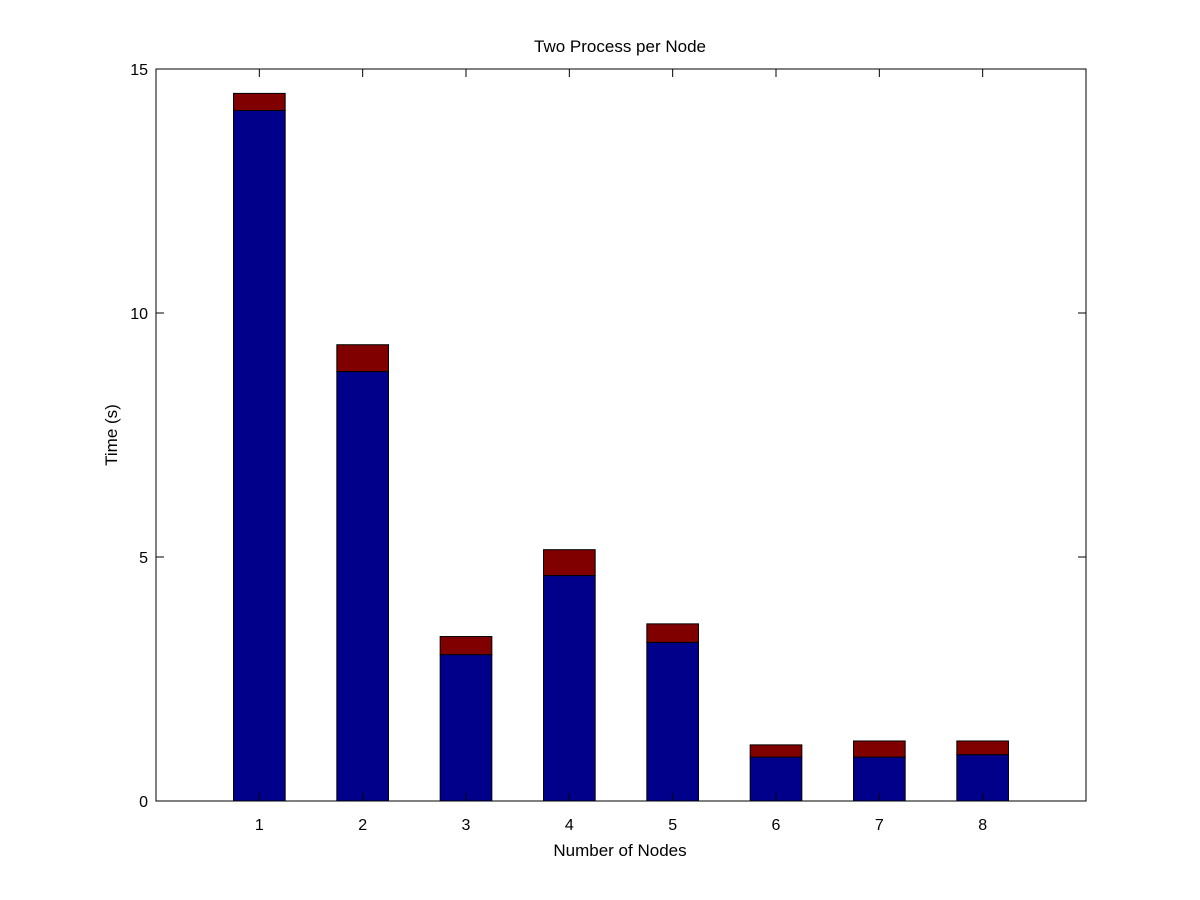 This screenshot has height=900, width=1200. I want to click on y-axis-label: Time (s), so click(111, 435).